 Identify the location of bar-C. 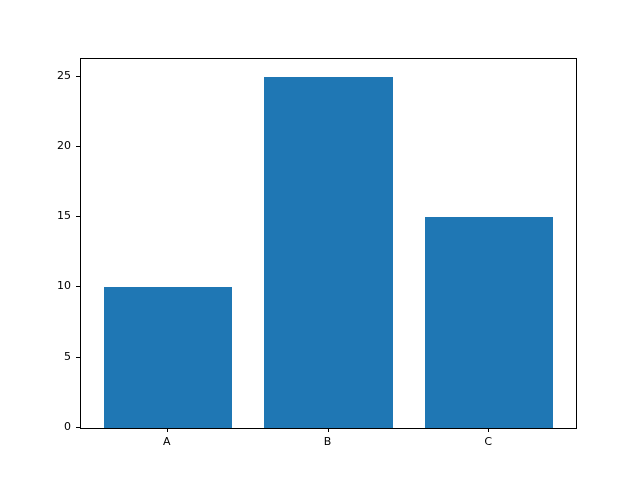
(489, 322).